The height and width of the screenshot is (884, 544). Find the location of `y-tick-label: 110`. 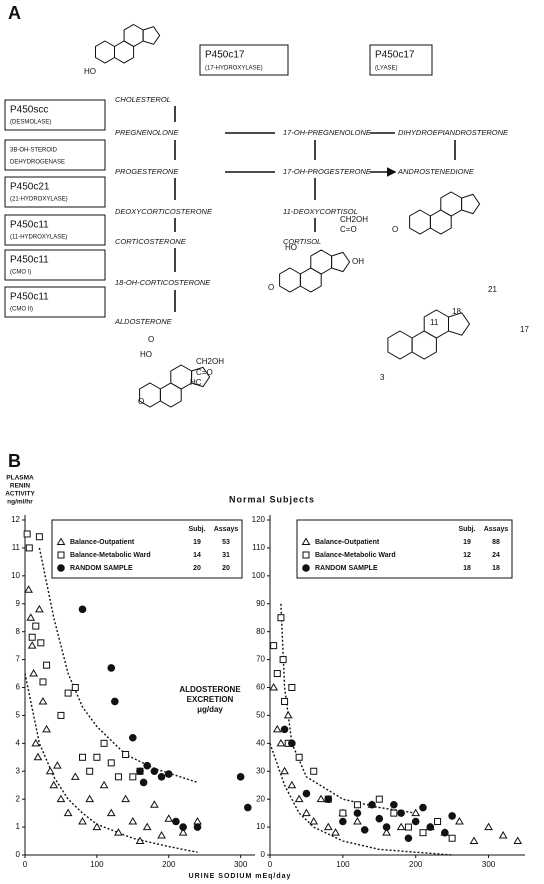

y-tick-label: 110 is located at coordinates (258, 547).